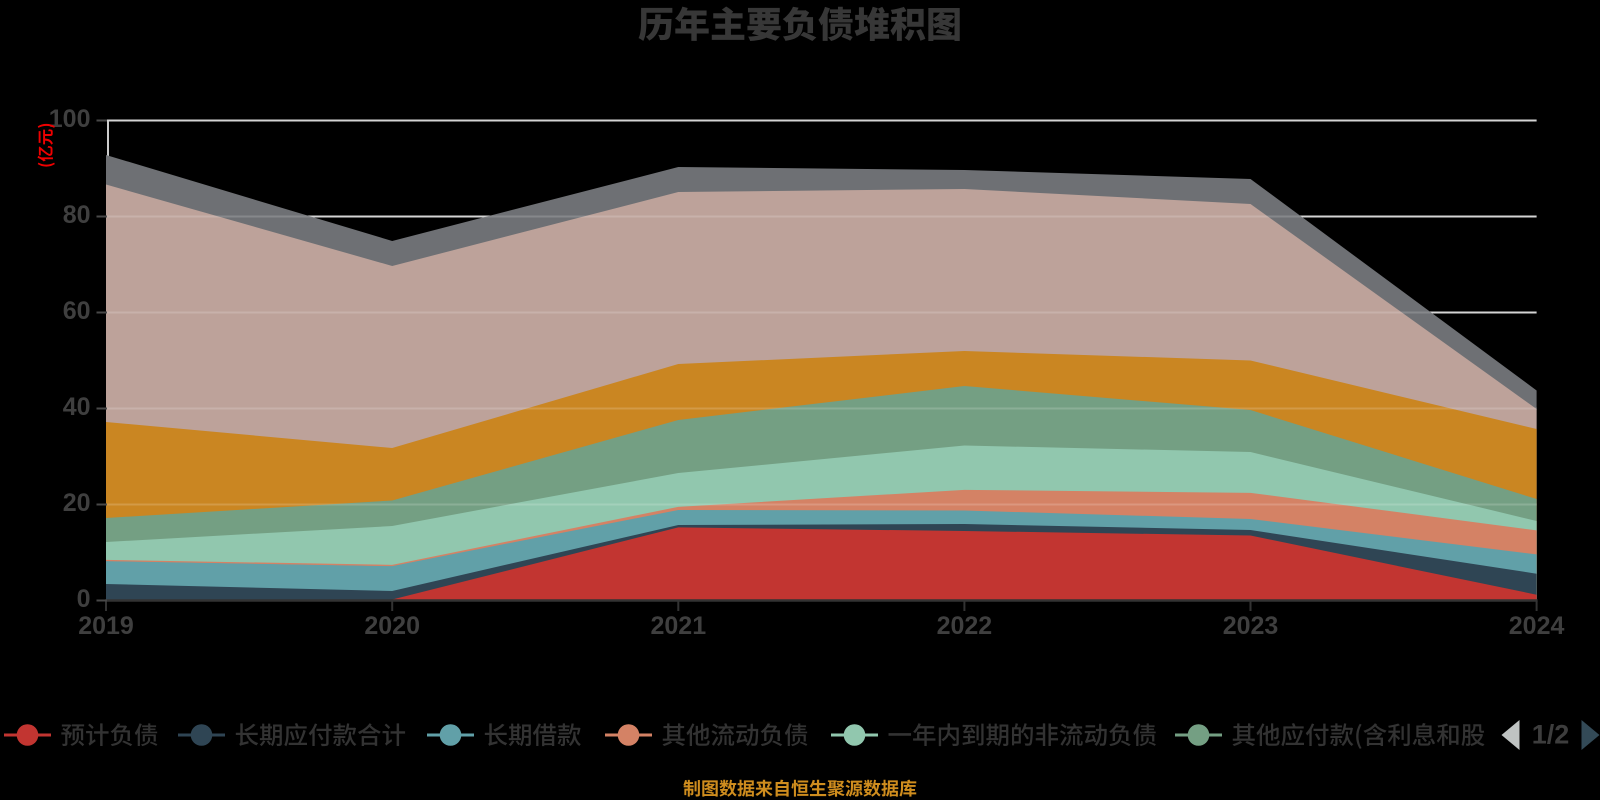 This screenshot has width=1600, height=800. What do you see at coordinates (77, 503) in the screenshot?
I see `svg-text: 20` at bounding box center [77, 503].